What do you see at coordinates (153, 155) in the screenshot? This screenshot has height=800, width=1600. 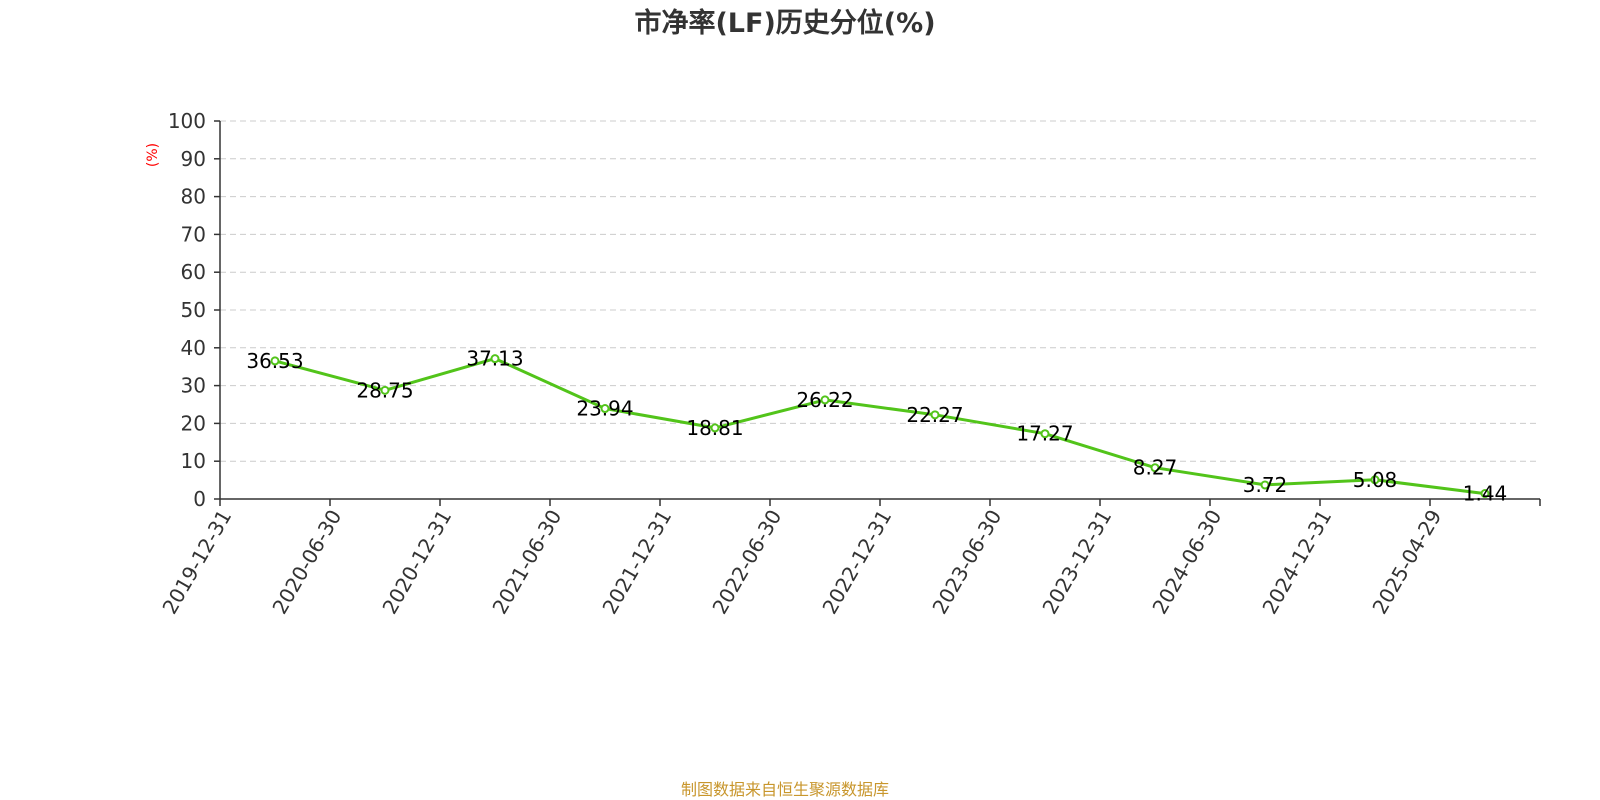 I see `y-axis-label: (%)` at bounding box center [153, 155].